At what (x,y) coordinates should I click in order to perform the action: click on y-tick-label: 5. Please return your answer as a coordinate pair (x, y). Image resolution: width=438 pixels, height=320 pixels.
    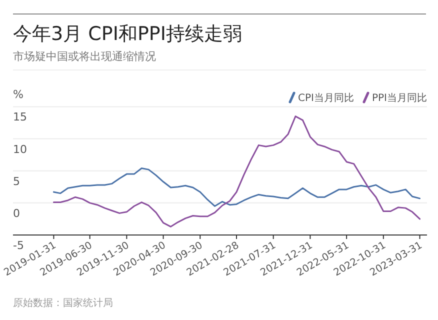
    Looking at the image, I should click on (16, 181).